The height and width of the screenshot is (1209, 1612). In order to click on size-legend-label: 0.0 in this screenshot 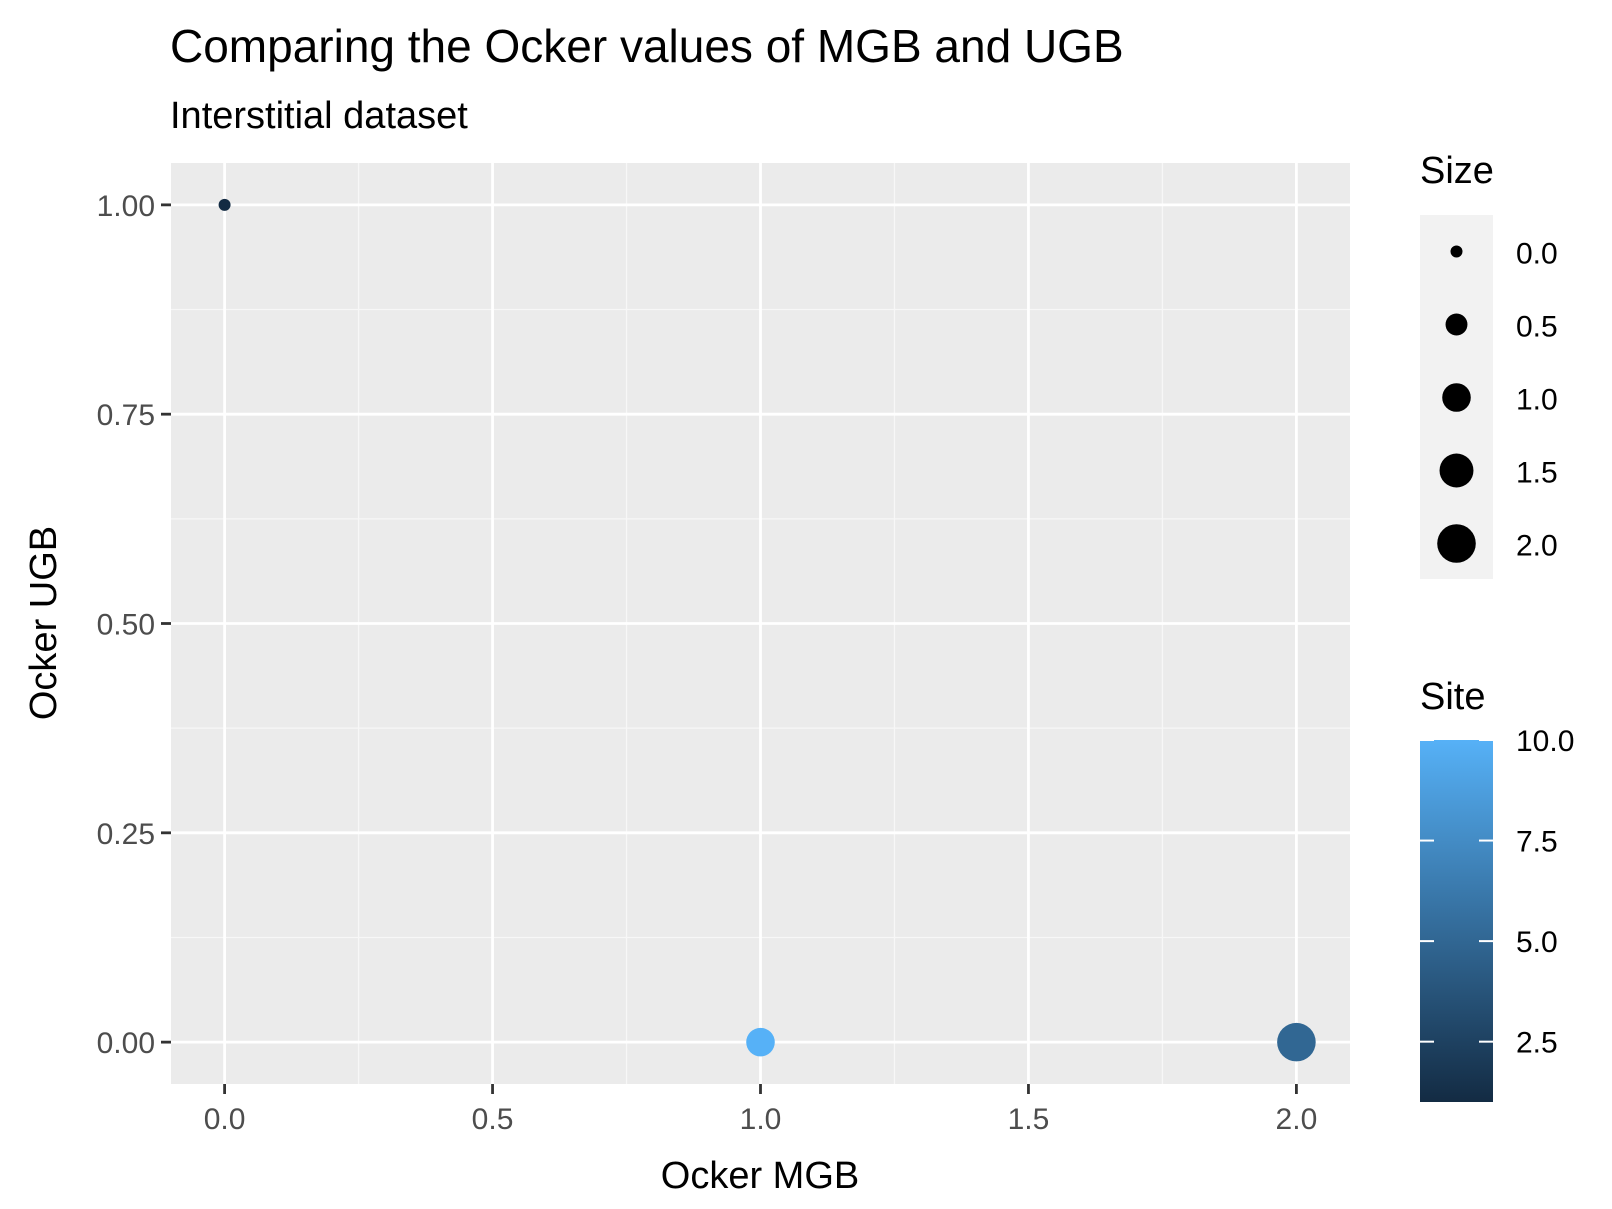, I will do `click(1537, 254)`.